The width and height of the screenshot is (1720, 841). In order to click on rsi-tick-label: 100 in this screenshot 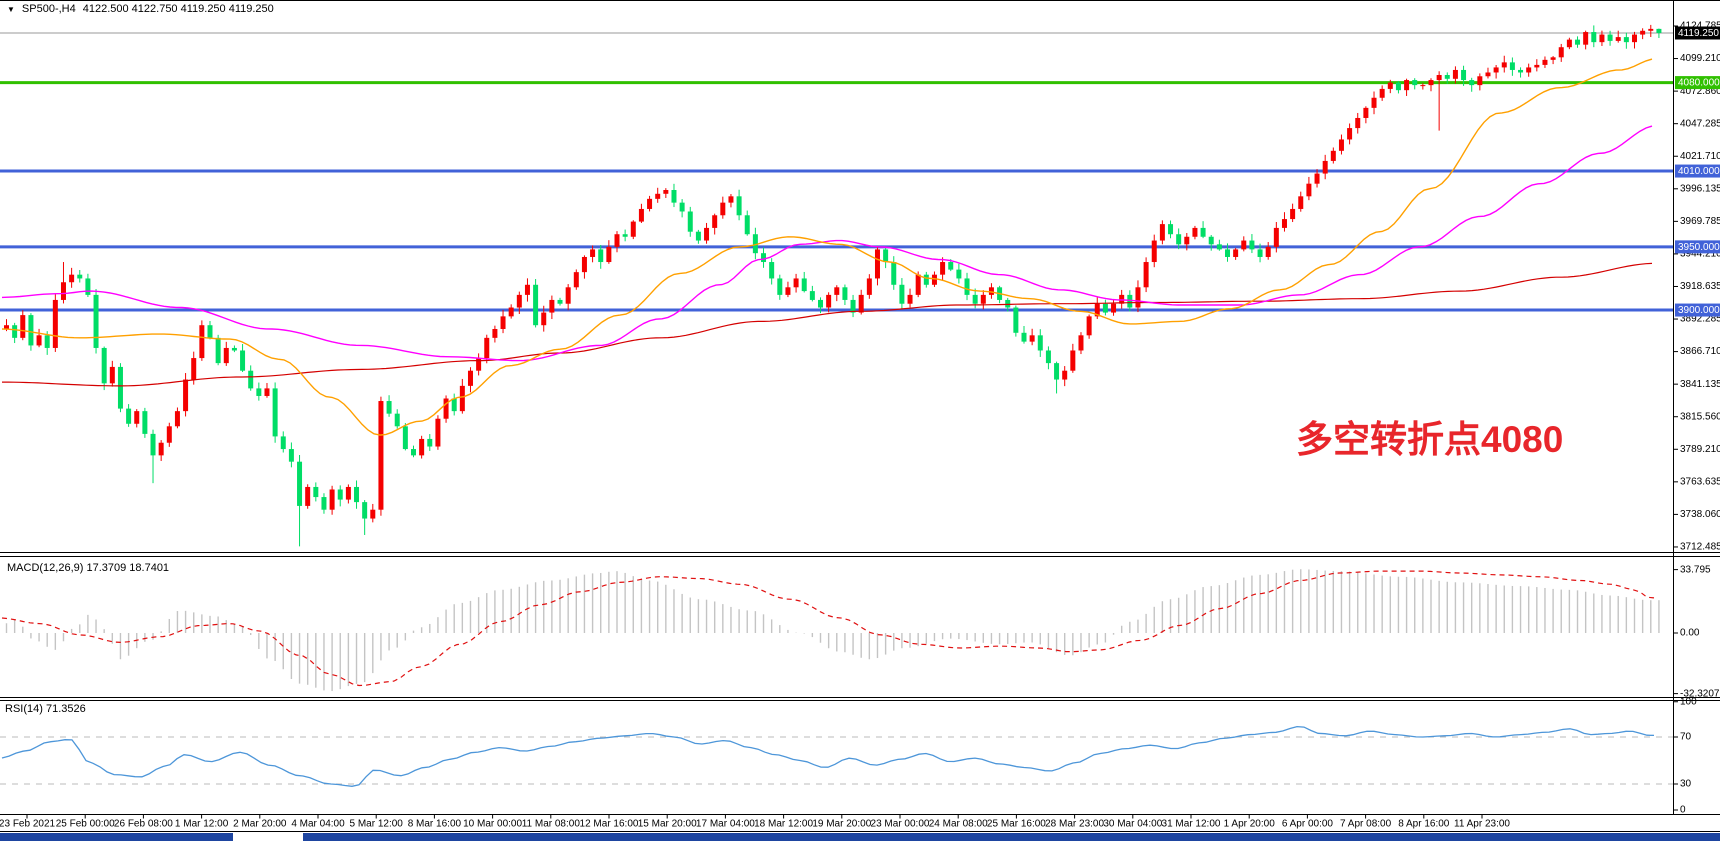, I will do `click(1688, 701)`.